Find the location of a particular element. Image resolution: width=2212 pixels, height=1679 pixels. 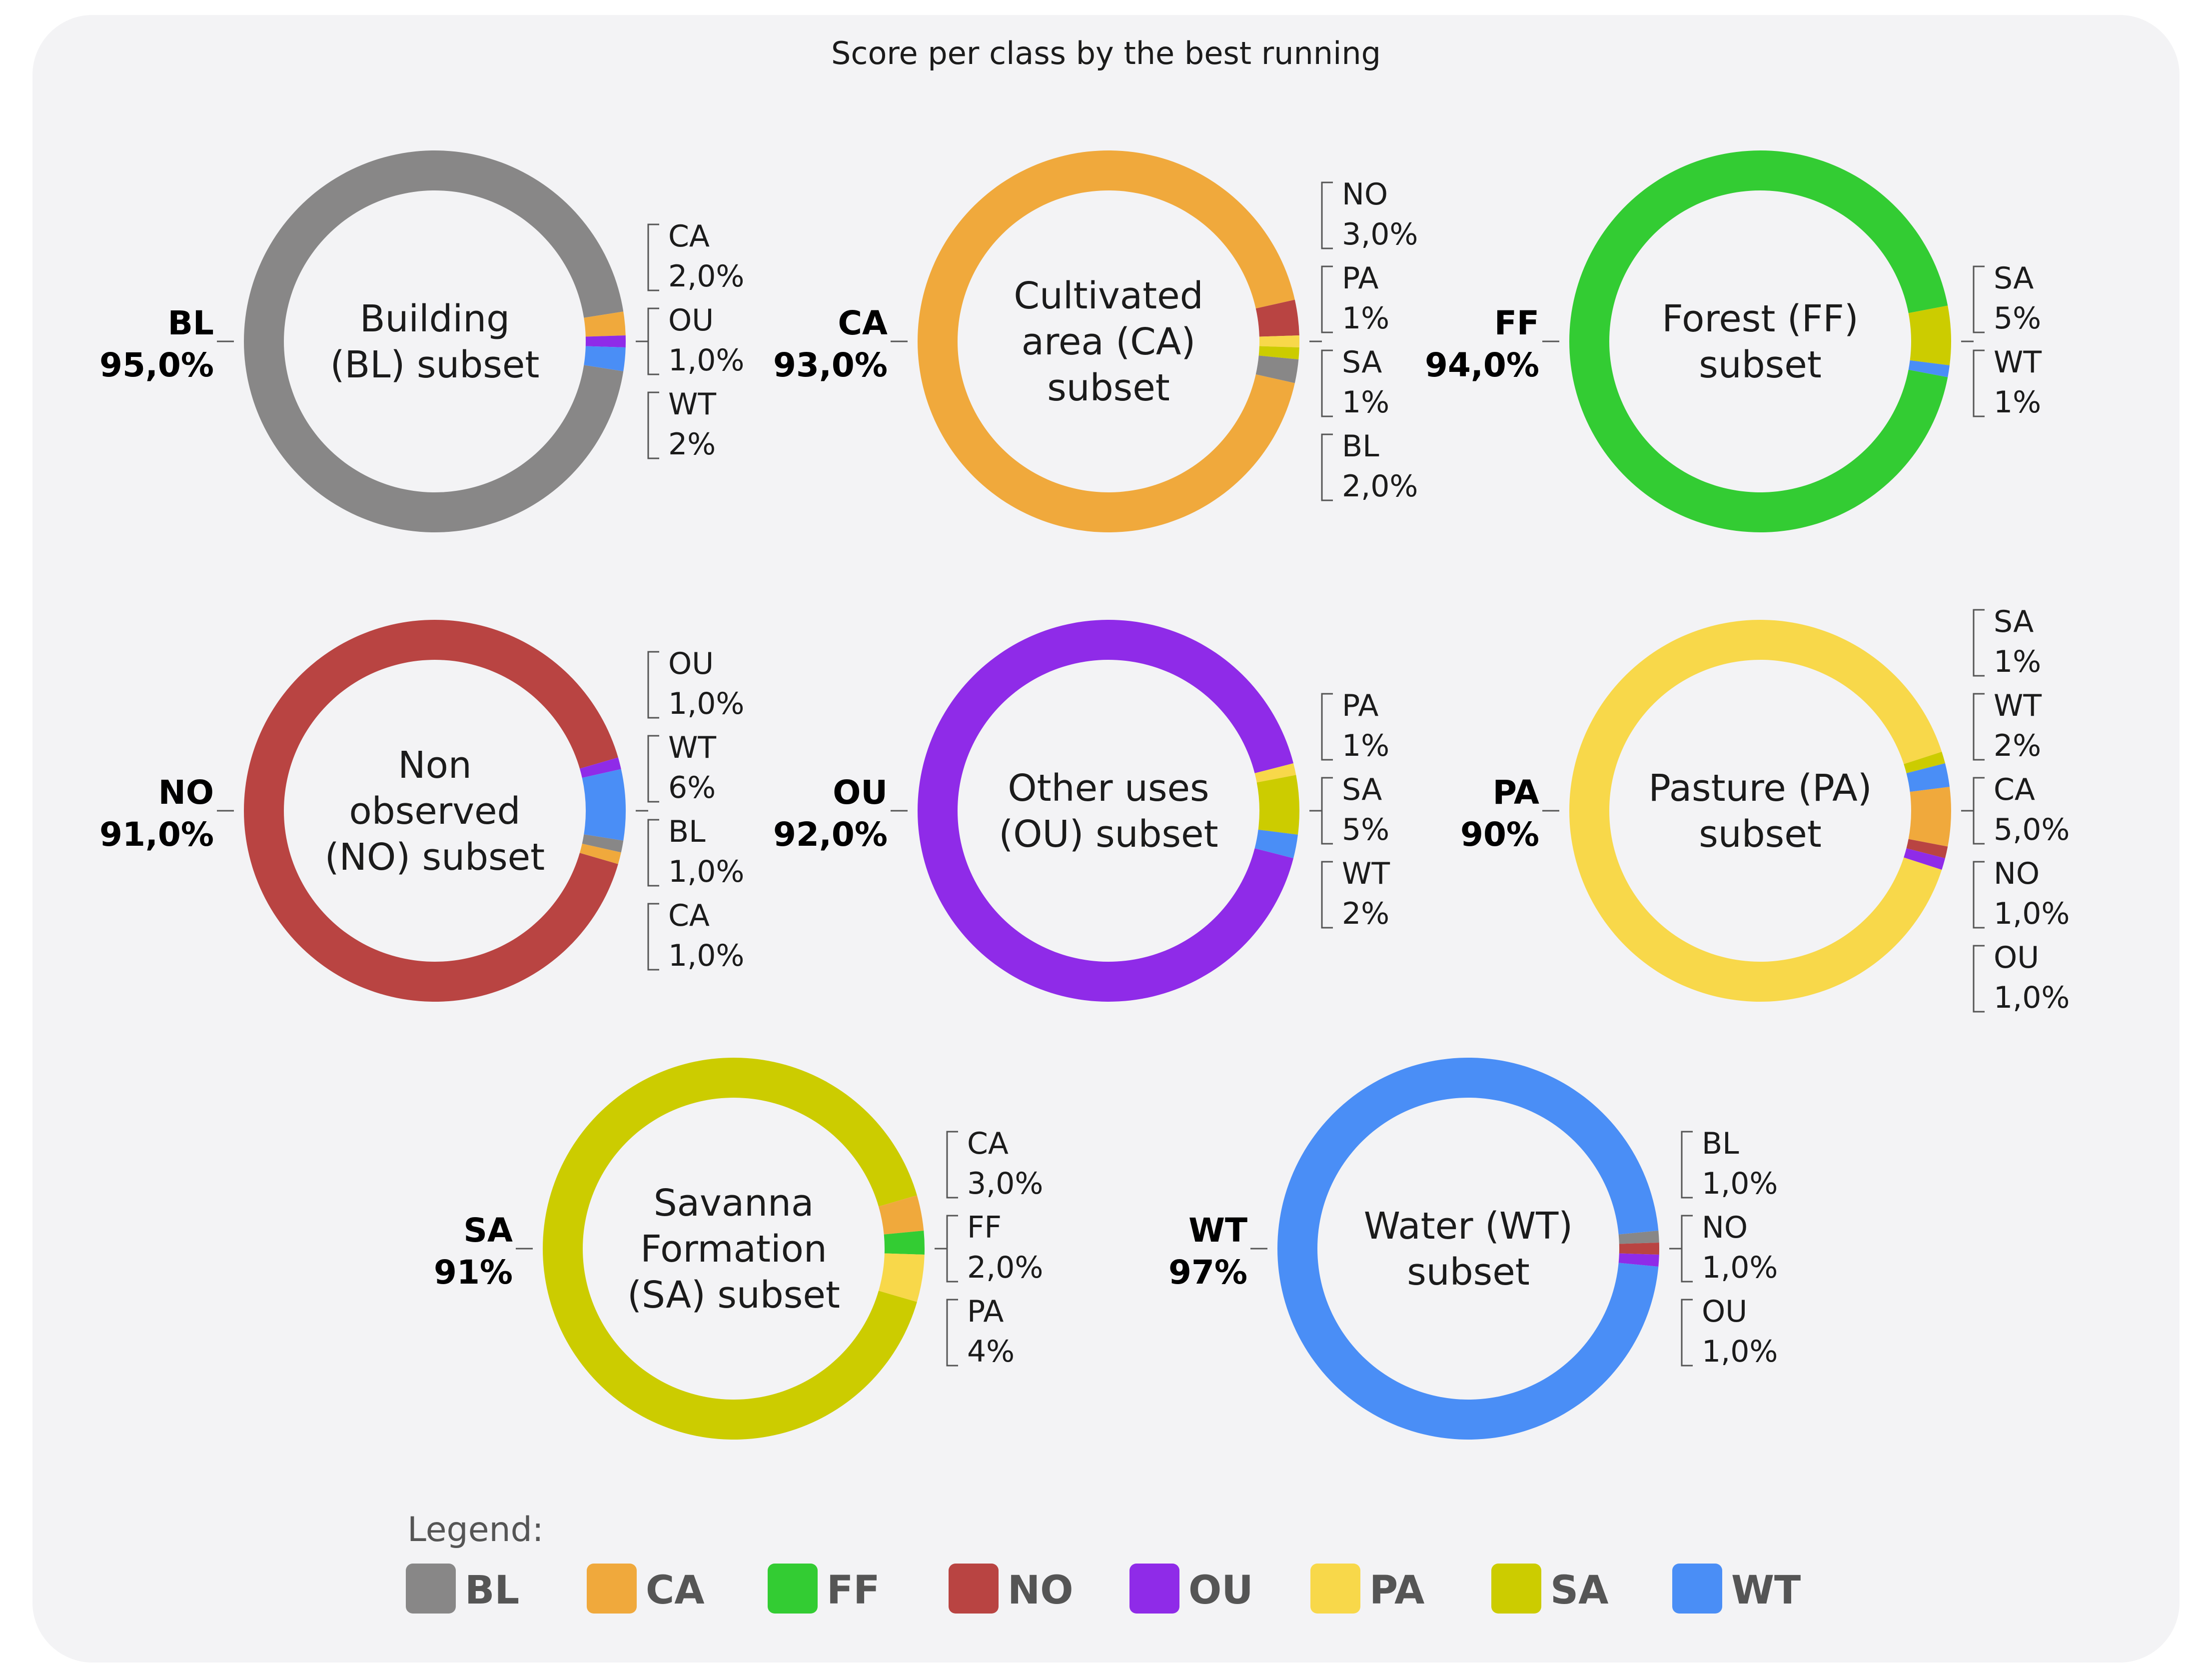

center-label-line: (NO) subset is located at coordinates (435, 858).